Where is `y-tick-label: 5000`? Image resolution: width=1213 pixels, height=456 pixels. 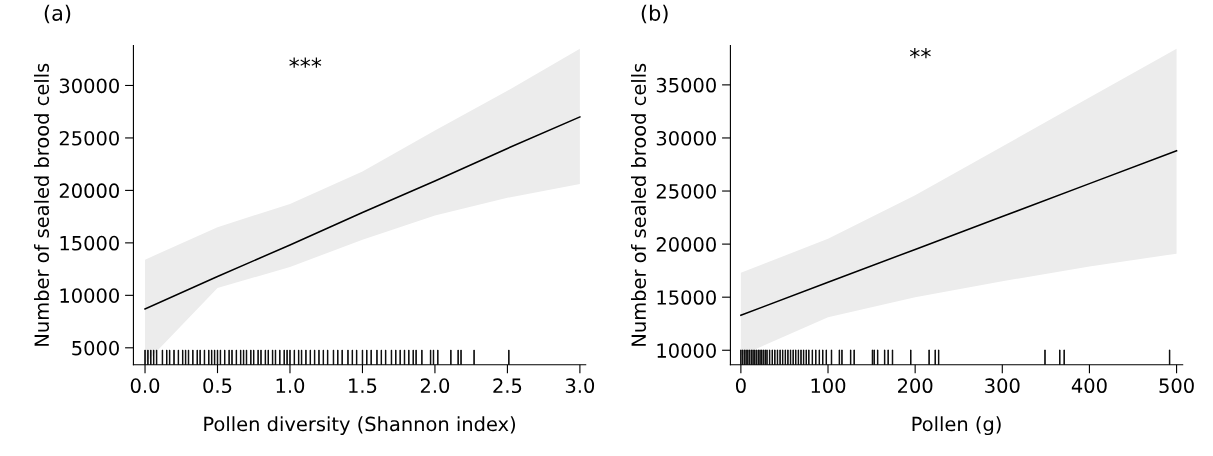
y-tick-label: 5000 is located at coordinates (95, 348).